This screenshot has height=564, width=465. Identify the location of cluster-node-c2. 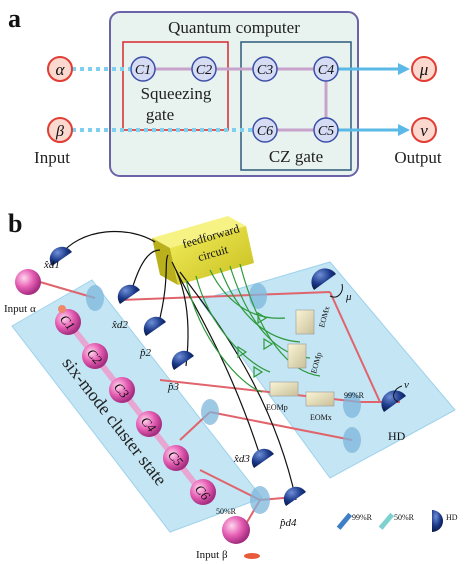
(95, 356).